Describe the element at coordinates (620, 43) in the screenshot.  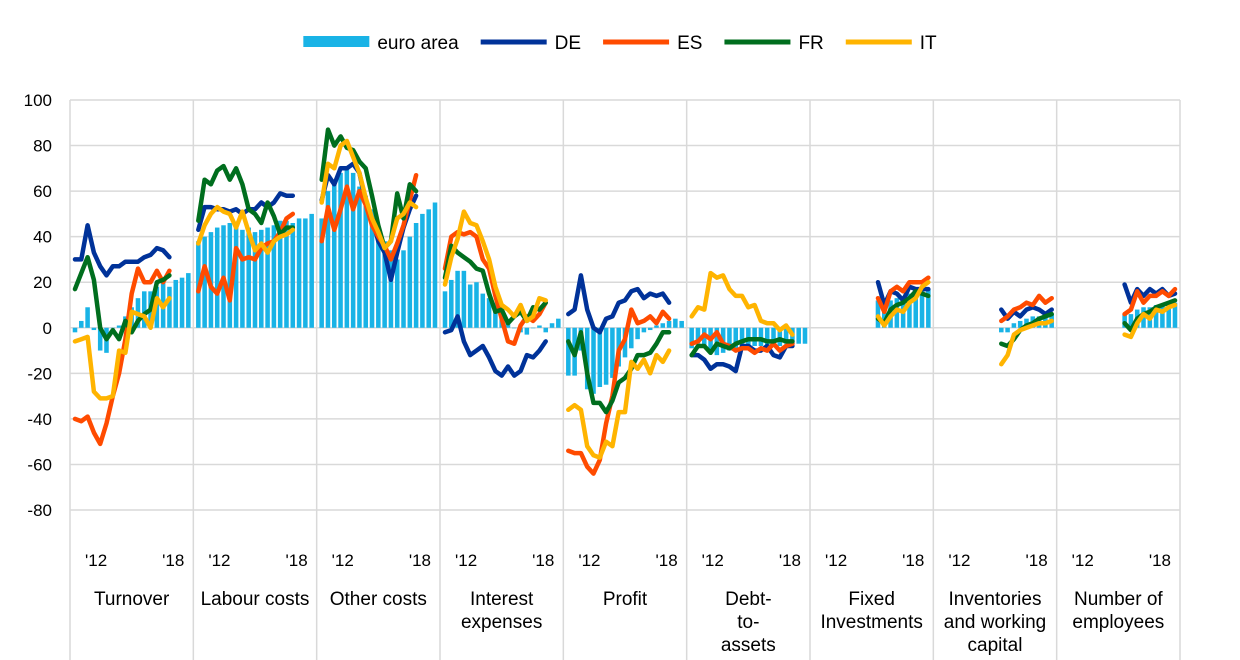
I see `legend: euro area DE ES FR IT` at that location.